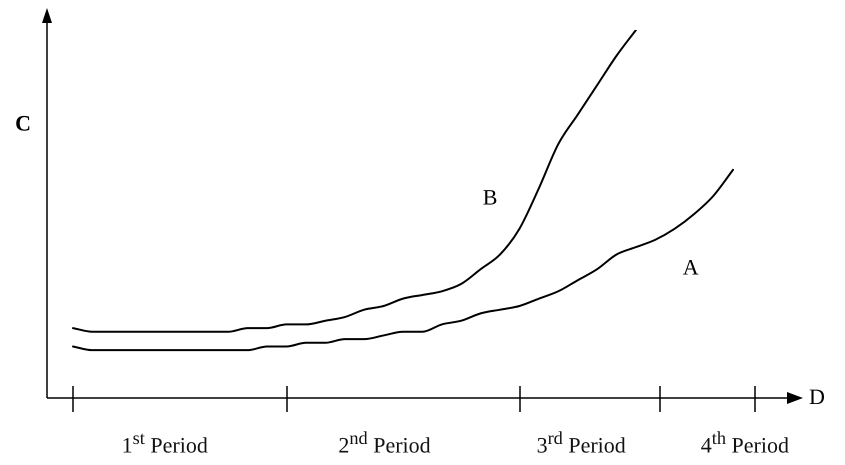 This screenshot has height=465, width=845. I want to click on text: 2$^{nd}$ Period, so click(384, 443).